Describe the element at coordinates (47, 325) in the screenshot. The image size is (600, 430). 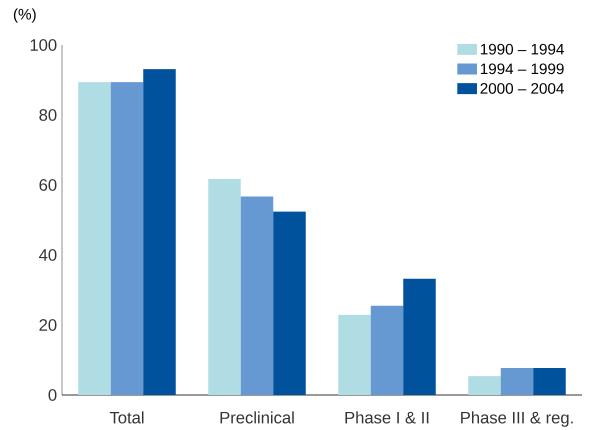
I see `y-tick-label: 20` at that location.